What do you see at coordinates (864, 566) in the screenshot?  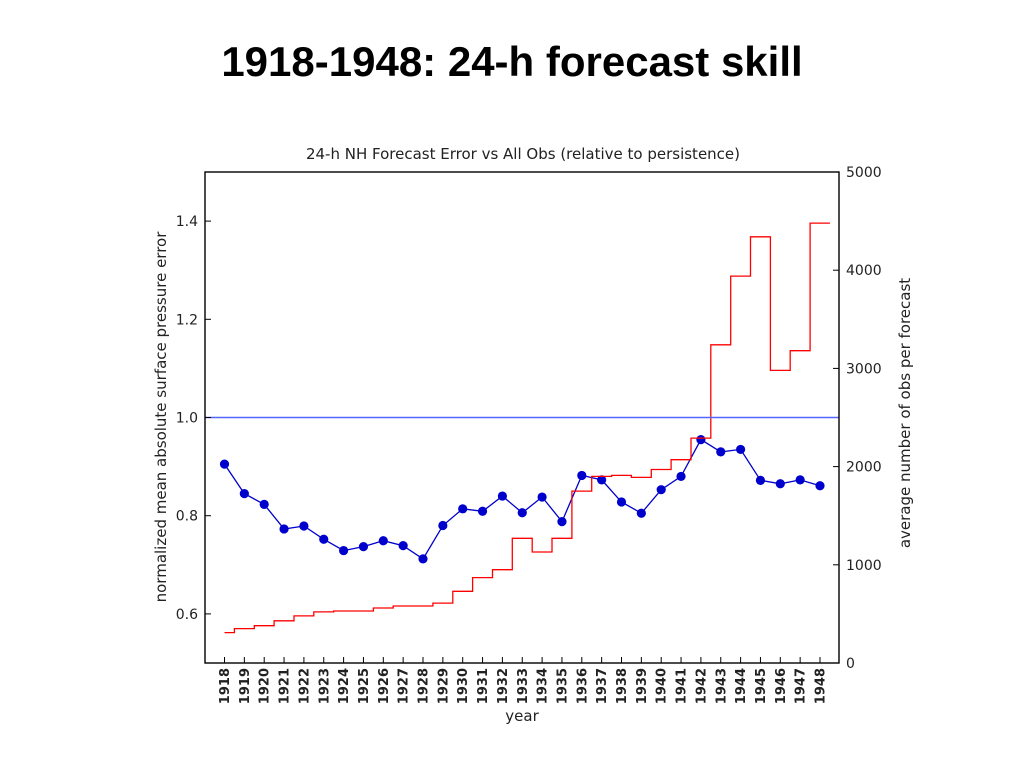 I see `y2-tick-label: 1000` at bounding box center [864, 566].